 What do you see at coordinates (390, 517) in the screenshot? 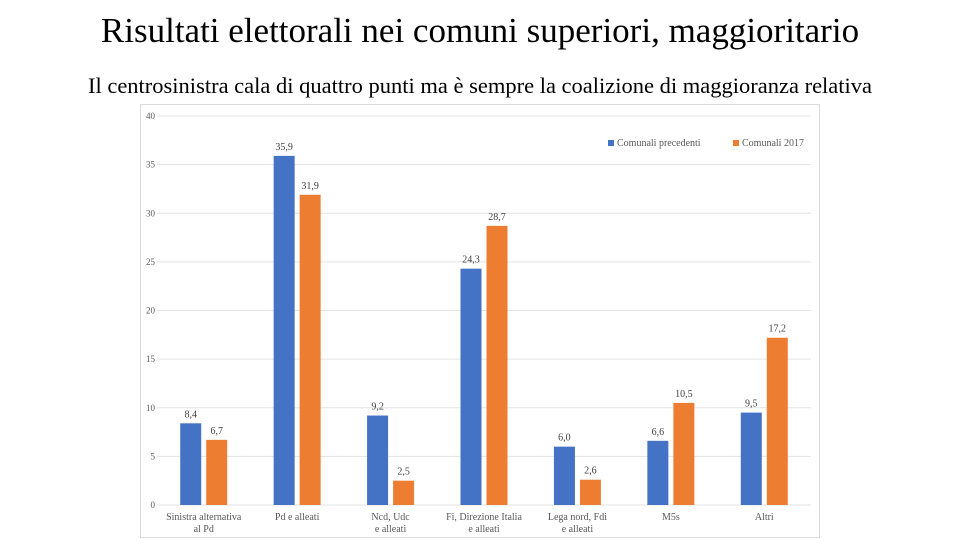
I see `x-category-label: Ncd, Udc` at bounding box center [390, 517].